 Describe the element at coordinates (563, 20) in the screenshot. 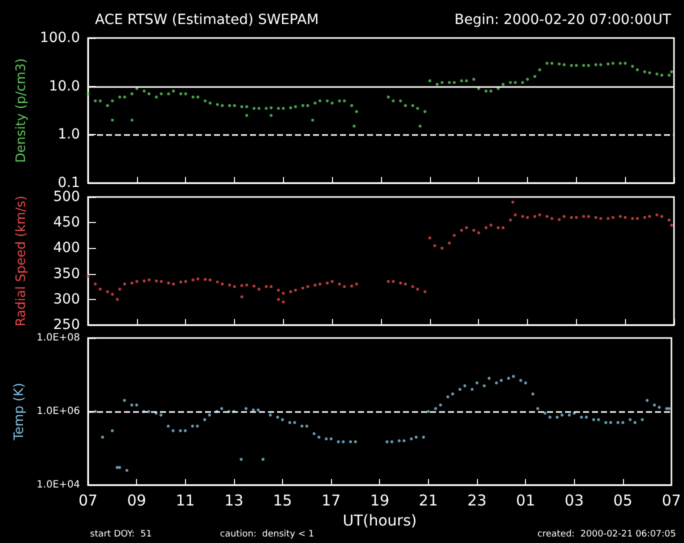

I see `chart-subtitle: Begin: 2000-02-20 07:00:00UT` at that location.